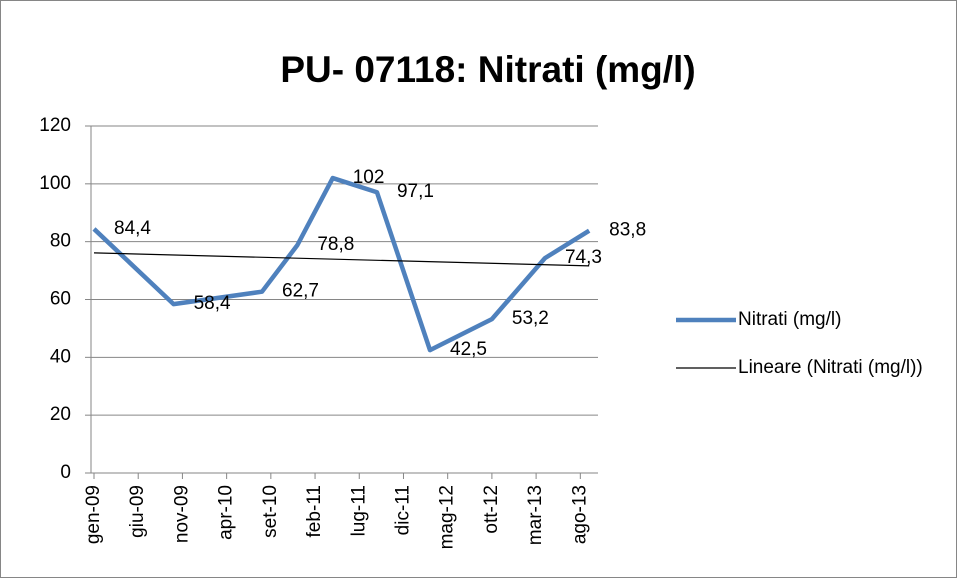 This screenshot has height=578, width=957. What do you see at coordinates (60, 356) in the screenshot?
I see `y-tick-label: 40` at bounding box center [60, 356].